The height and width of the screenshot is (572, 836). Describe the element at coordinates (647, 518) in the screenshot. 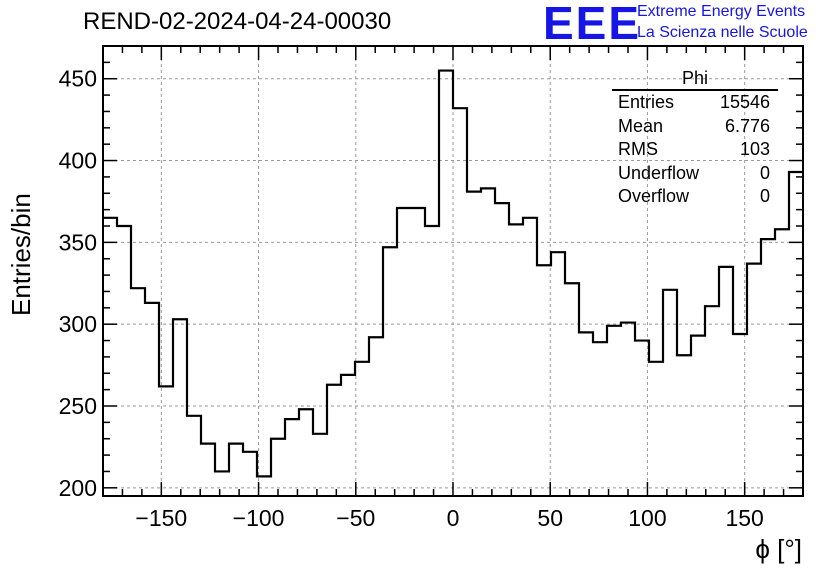

I see `x-tick-label: 100` at that location.